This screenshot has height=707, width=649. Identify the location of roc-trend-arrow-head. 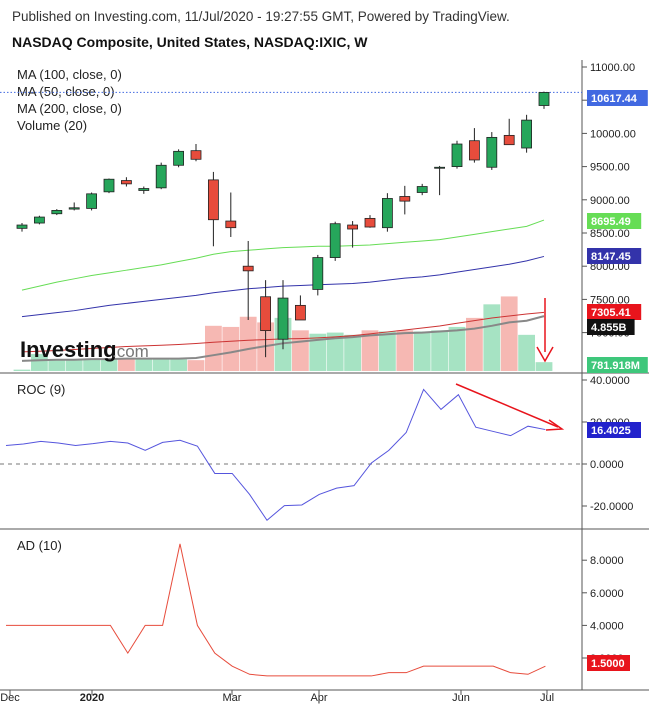
(555, 425).